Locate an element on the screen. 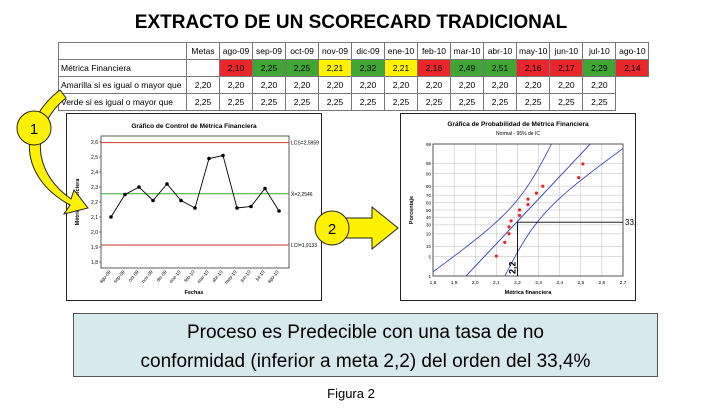 This screenshot has width=702, height=418. prob-xtick-label: 2,4 is located at coordinates (559, 283).